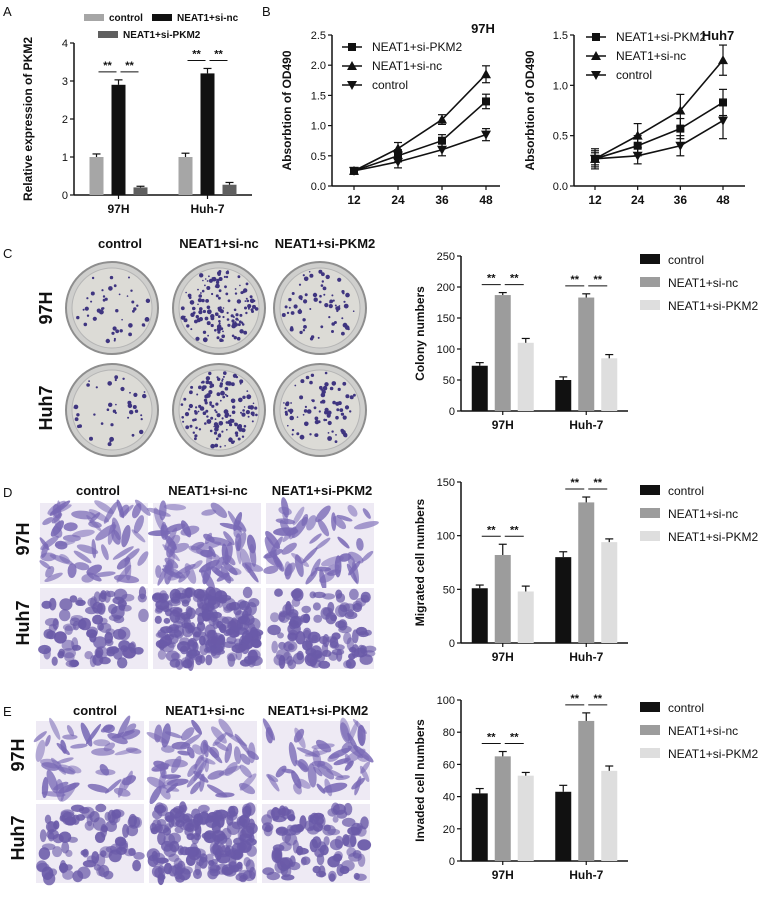 Image resolution: width=776 pixels, height=909 pixels. Describe the element at coordinates (452, 862) in the screenshot. I see `y-tick-label: 0` at that location.